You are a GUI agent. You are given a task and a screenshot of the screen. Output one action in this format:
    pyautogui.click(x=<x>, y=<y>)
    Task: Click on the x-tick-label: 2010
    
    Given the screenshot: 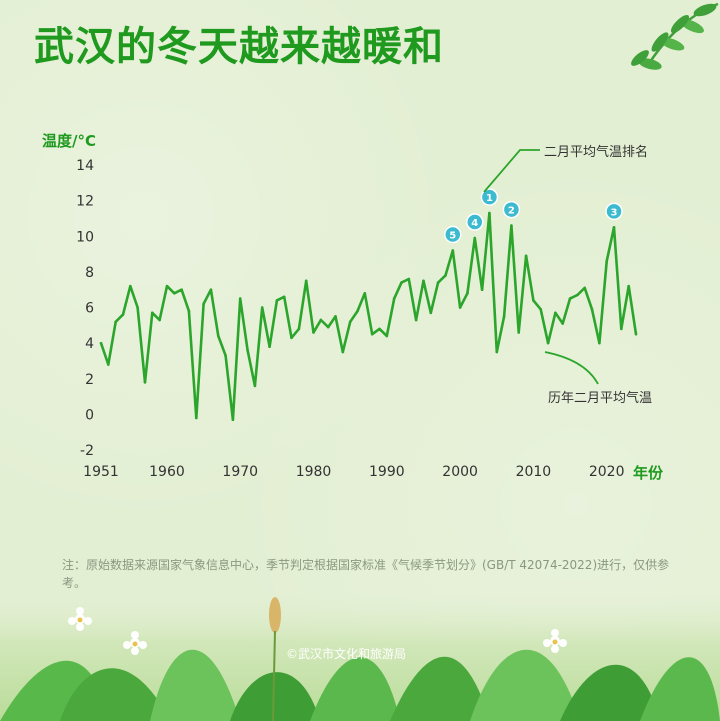 What is the action you would take?
    pyautogui.click(x=534, y=472)
    